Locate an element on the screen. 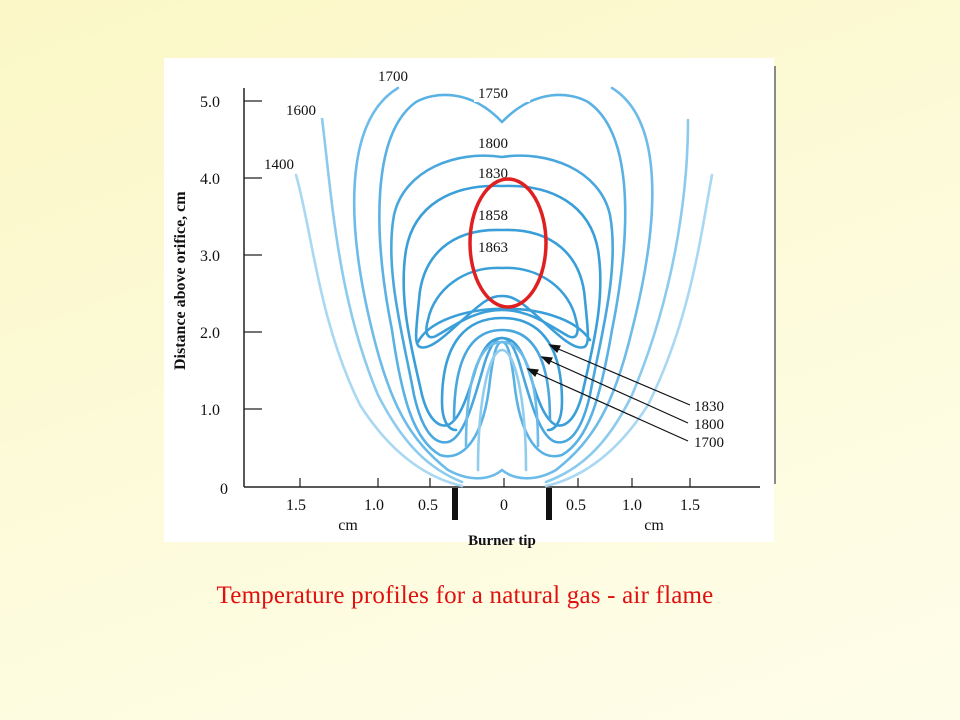 The width and height of the screenshot is (960, 720). label-1700-top: 1700 is located at coordinates (393, 77).